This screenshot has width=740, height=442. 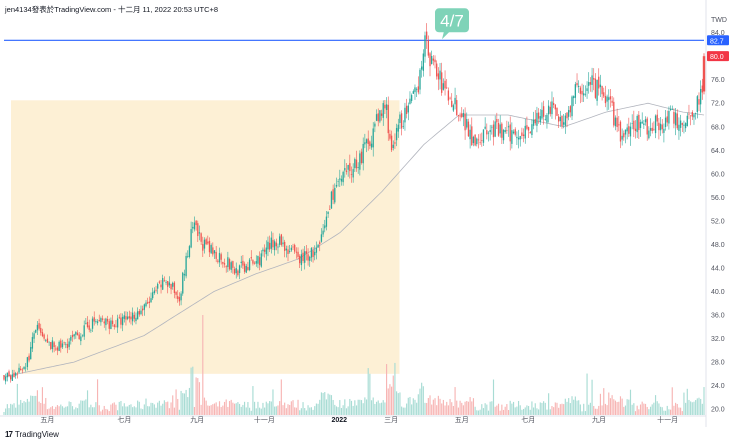 I want to click on tradingview-logo: 17 TradingView, so click(x=32, y=434).